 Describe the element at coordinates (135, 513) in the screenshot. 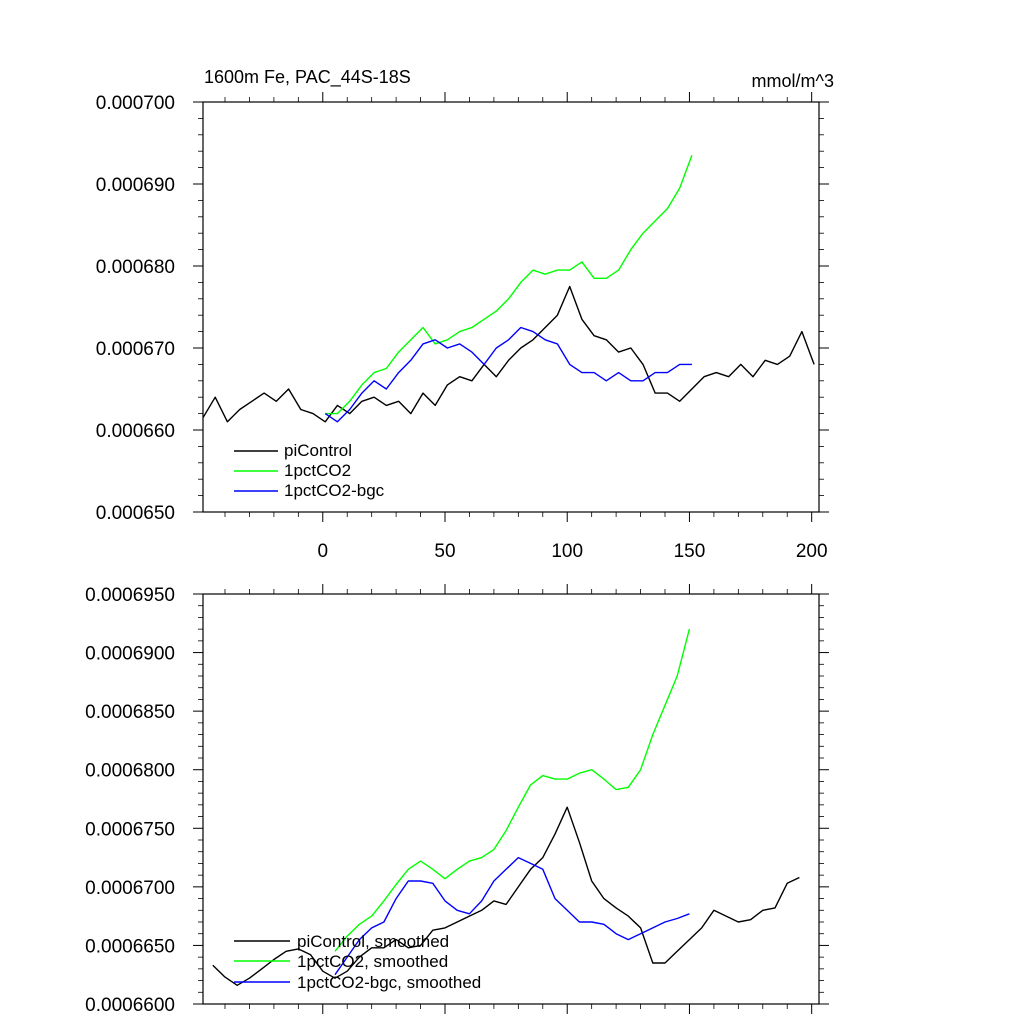

I see `top-y-tick-label: 0.000650` at that location.